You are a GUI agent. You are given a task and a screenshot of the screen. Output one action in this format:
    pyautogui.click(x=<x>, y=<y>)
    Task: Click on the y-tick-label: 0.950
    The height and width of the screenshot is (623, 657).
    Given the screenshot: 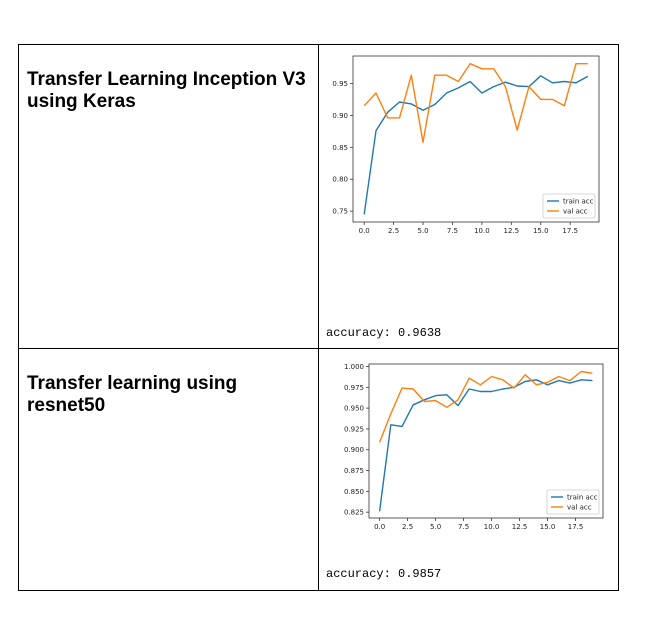 What is the action you would take?
    pyautogui.click(x=354, y=409)
    